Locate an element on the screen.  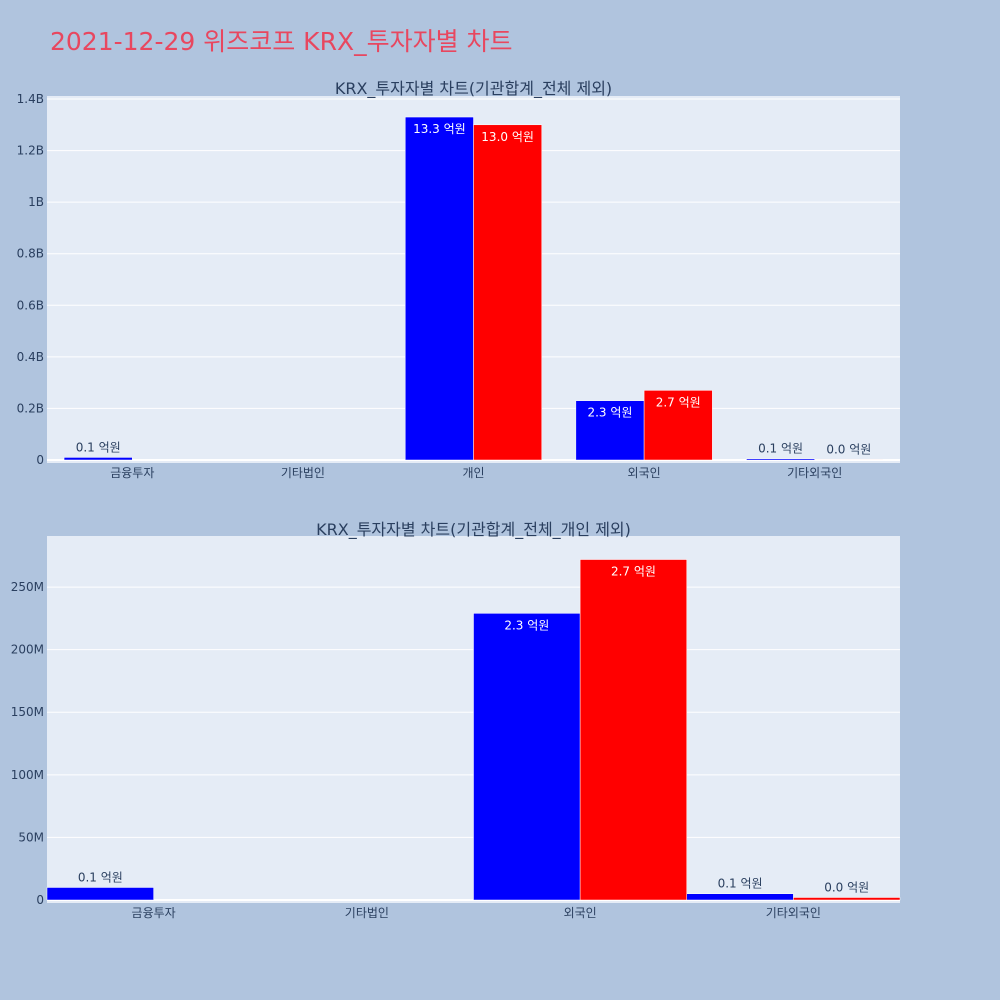
y-tick-label: 1B is located at coordinates (36, 202).